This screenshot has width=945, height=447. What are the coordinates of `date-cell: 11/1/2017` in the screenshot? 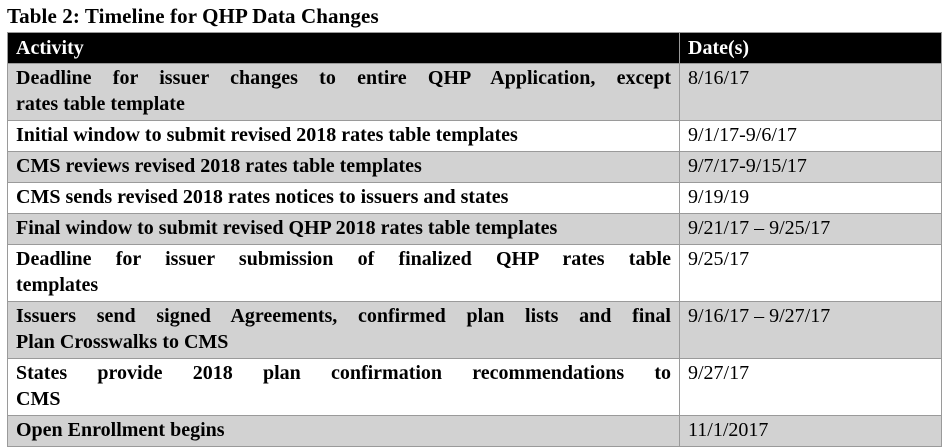 It's located at (810, 431).